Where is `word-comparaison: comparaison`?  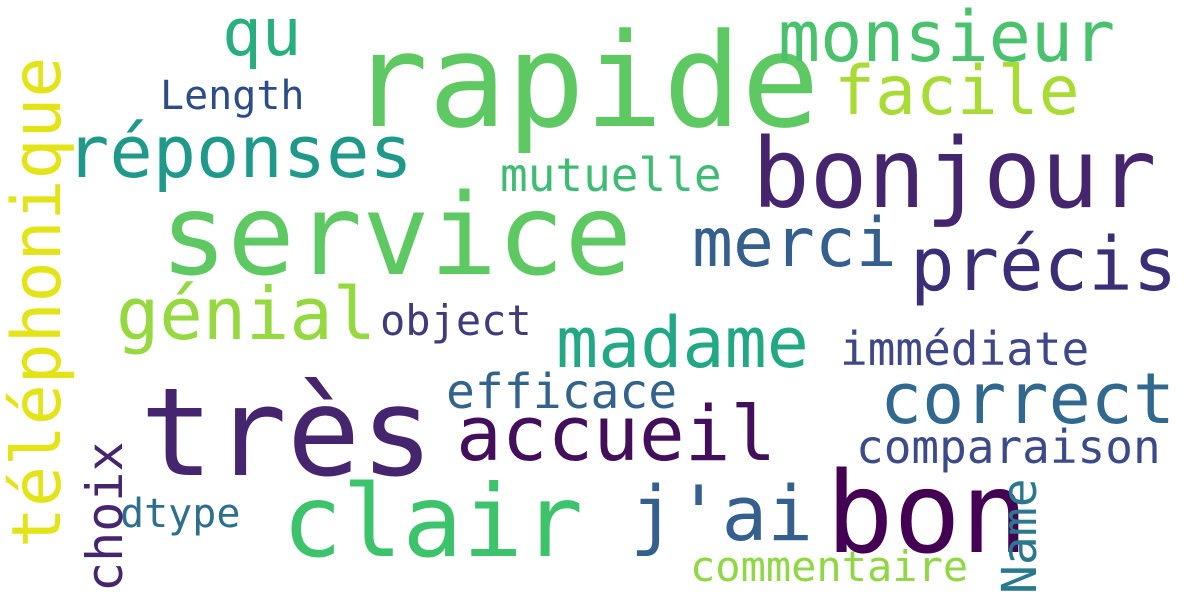 word-comparaison: comparaison is located at coordinates (1008, 447).